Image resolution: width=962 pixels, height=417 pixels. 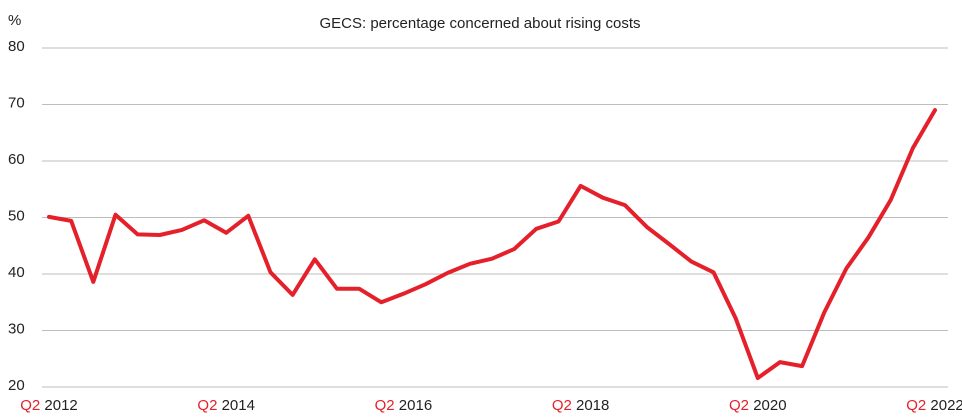 What do you see at coordinates (49, 405) in the screenshot?
I see `x-tick-label: Q2 2012` at bounding box center [49, 405].